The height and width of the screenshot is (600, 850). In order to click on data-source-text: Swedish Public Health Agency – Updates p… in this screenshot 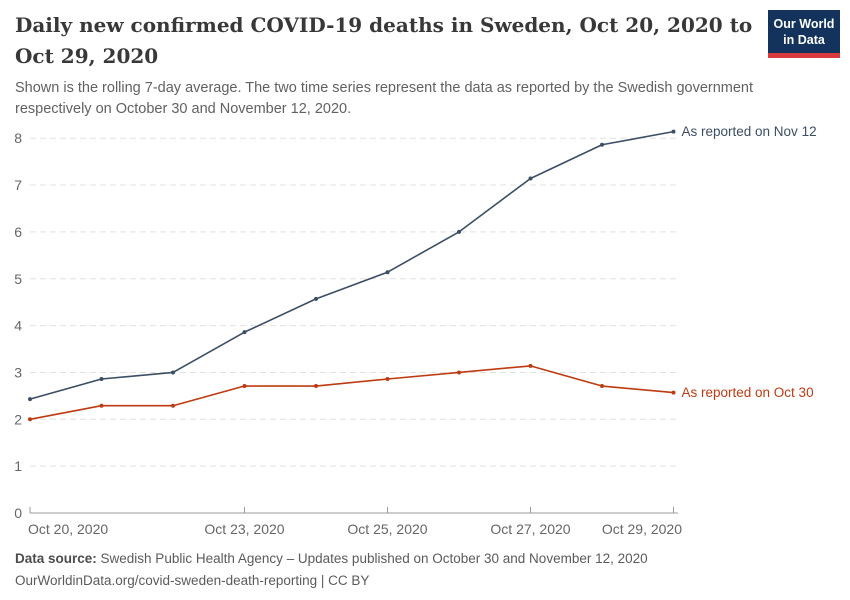, I will do `click(372, 558)`.